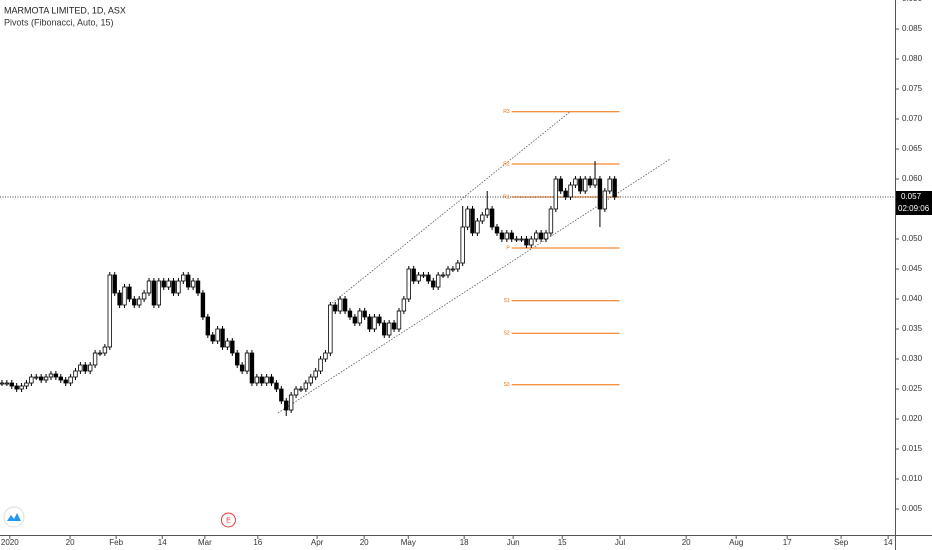 This screenshot has width=932, height=550. Describe the element at coordinates (912, 448) in the screenshot. I see `y-tick-label: 0.015` at that location.